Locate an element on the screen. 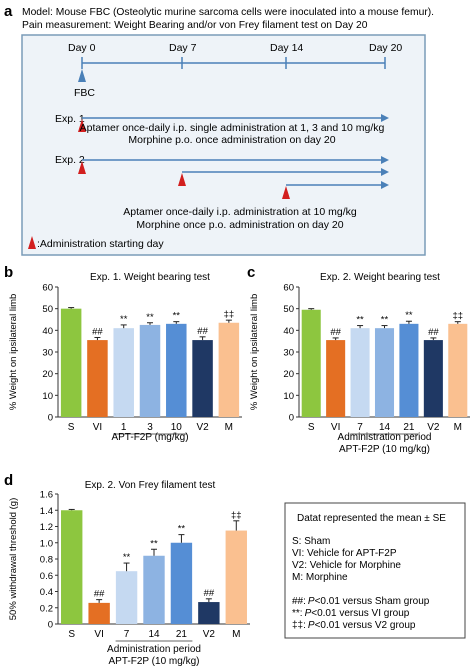 This screenshot has height=671, width=474. legend-stat-vi: **: P<0.01 versus VI group is located at coordinates (351, 613).